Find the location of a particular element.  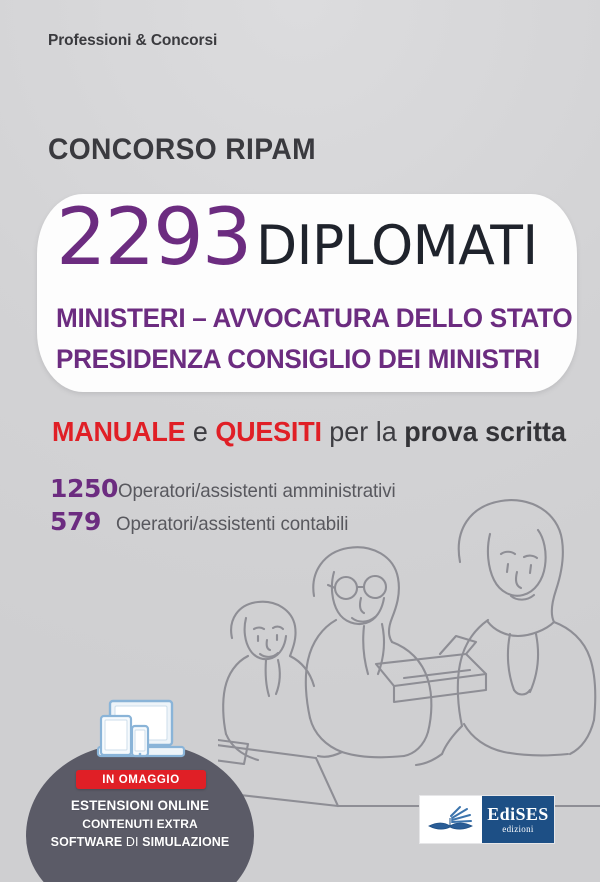

list-item: 1250 Operatori/assistenti amministrativi is located at coordinates (265, 488).